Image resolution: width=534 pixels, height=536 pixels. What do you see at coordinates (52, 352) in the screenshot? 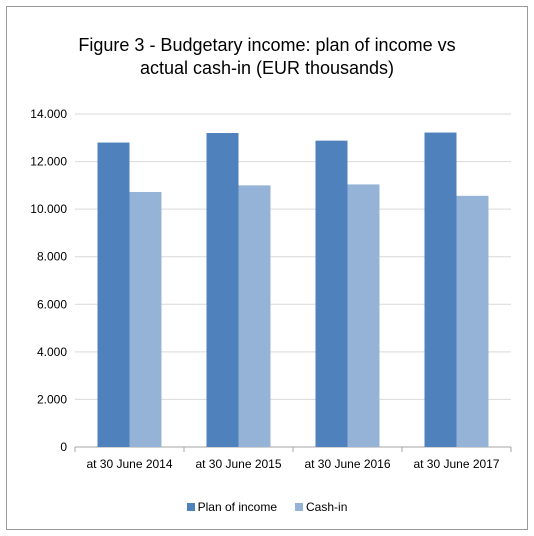
I see `y-tick-label: 4.000` at bounding box center [52, 352].